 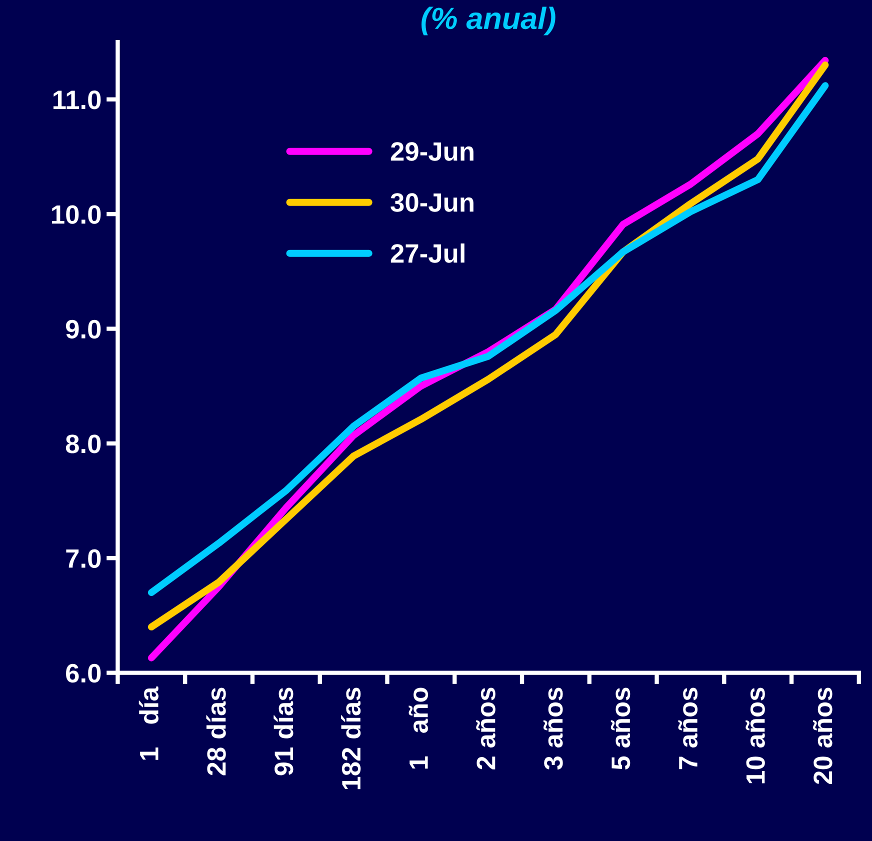 What do you see at coordinates (489, 21) in the screenshot?
I see `chart-title: (% anual)` at bounding box center [489, 21].